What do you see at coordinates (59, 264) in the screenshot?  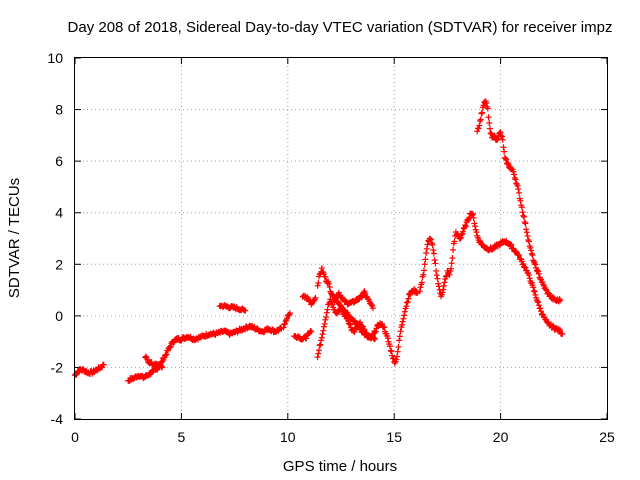 I see `y-tick-label: 2` at bounding box center [59, 264].